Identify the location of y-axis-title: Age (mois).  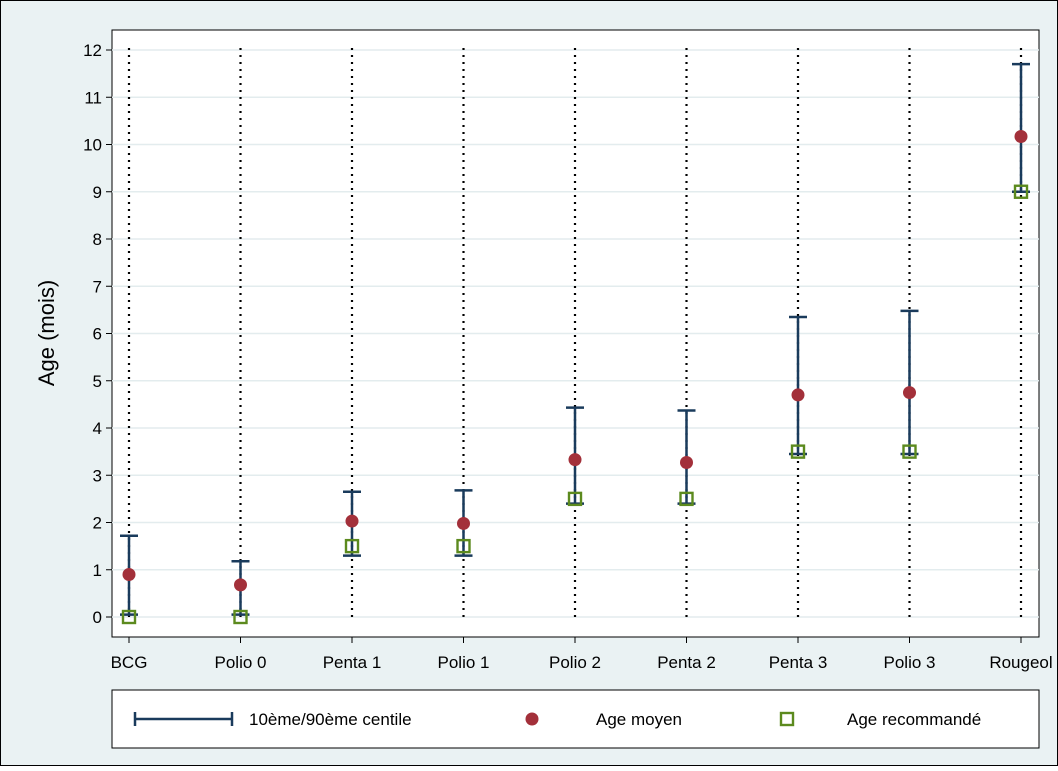
(46, 333).